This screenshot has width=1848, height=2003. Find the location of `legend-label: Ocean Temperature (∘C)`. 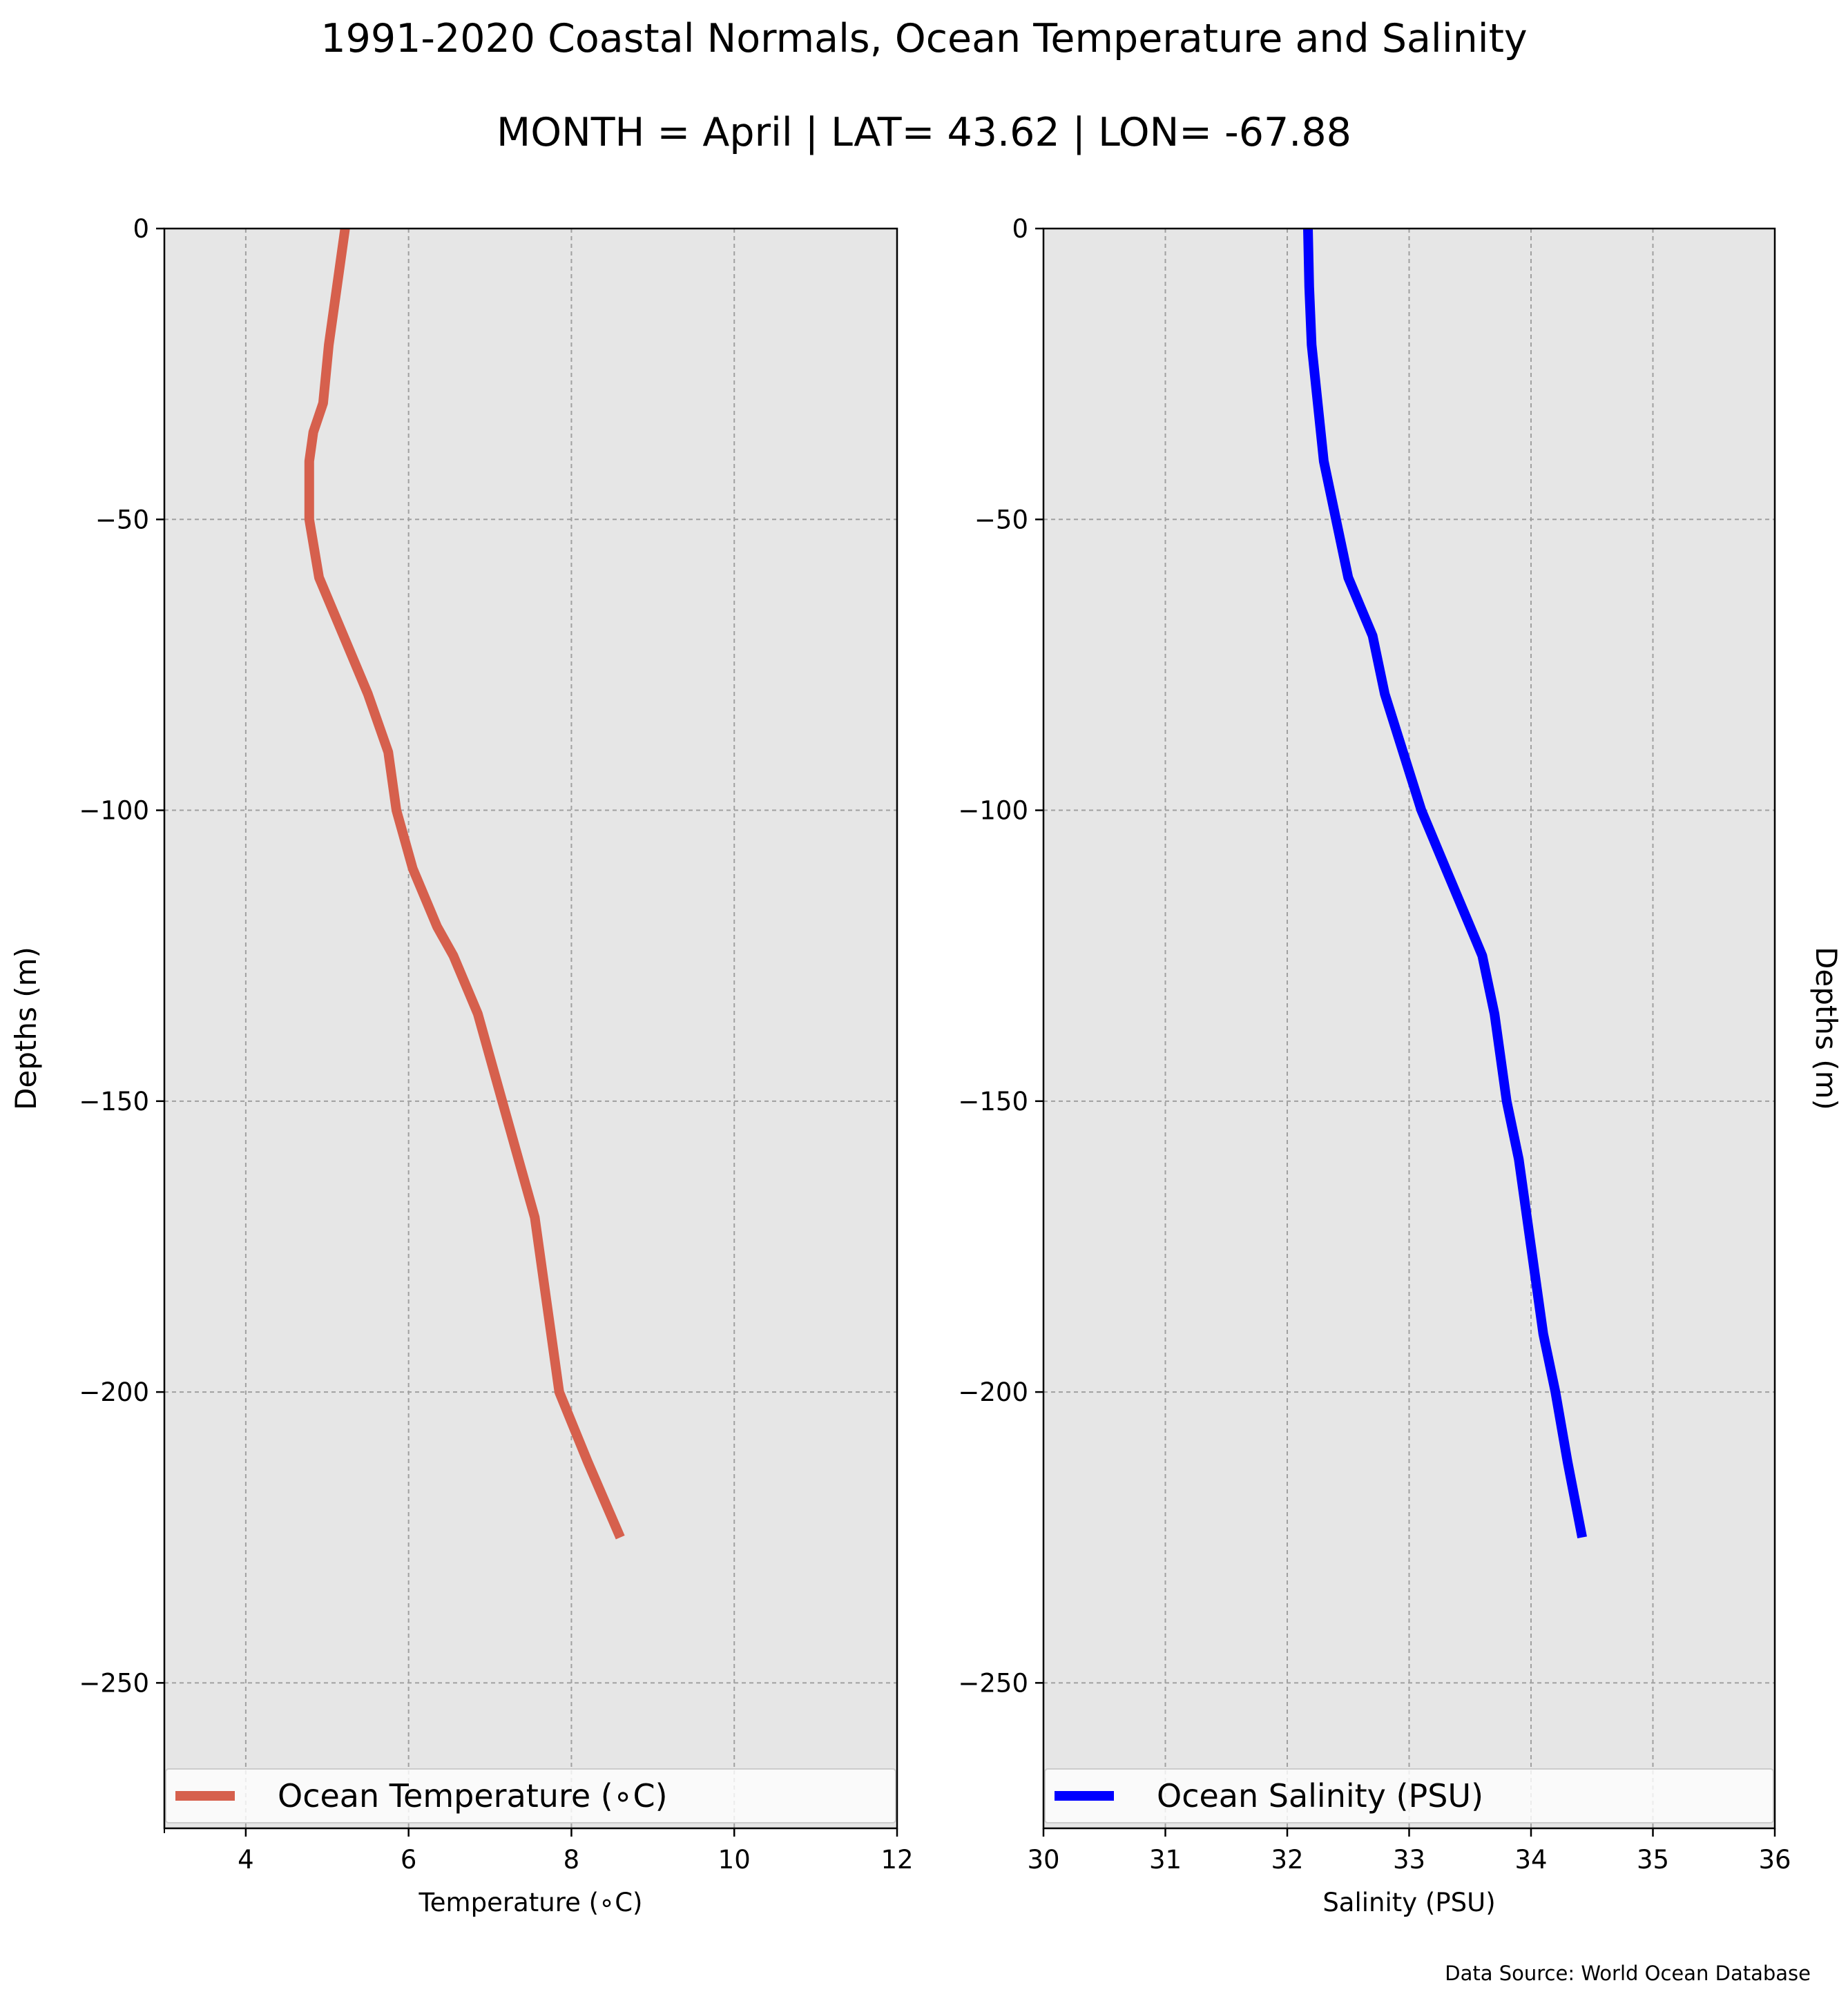

legend-label: Ocean Temperature (∘C) is located at coordinates (473, 1796).